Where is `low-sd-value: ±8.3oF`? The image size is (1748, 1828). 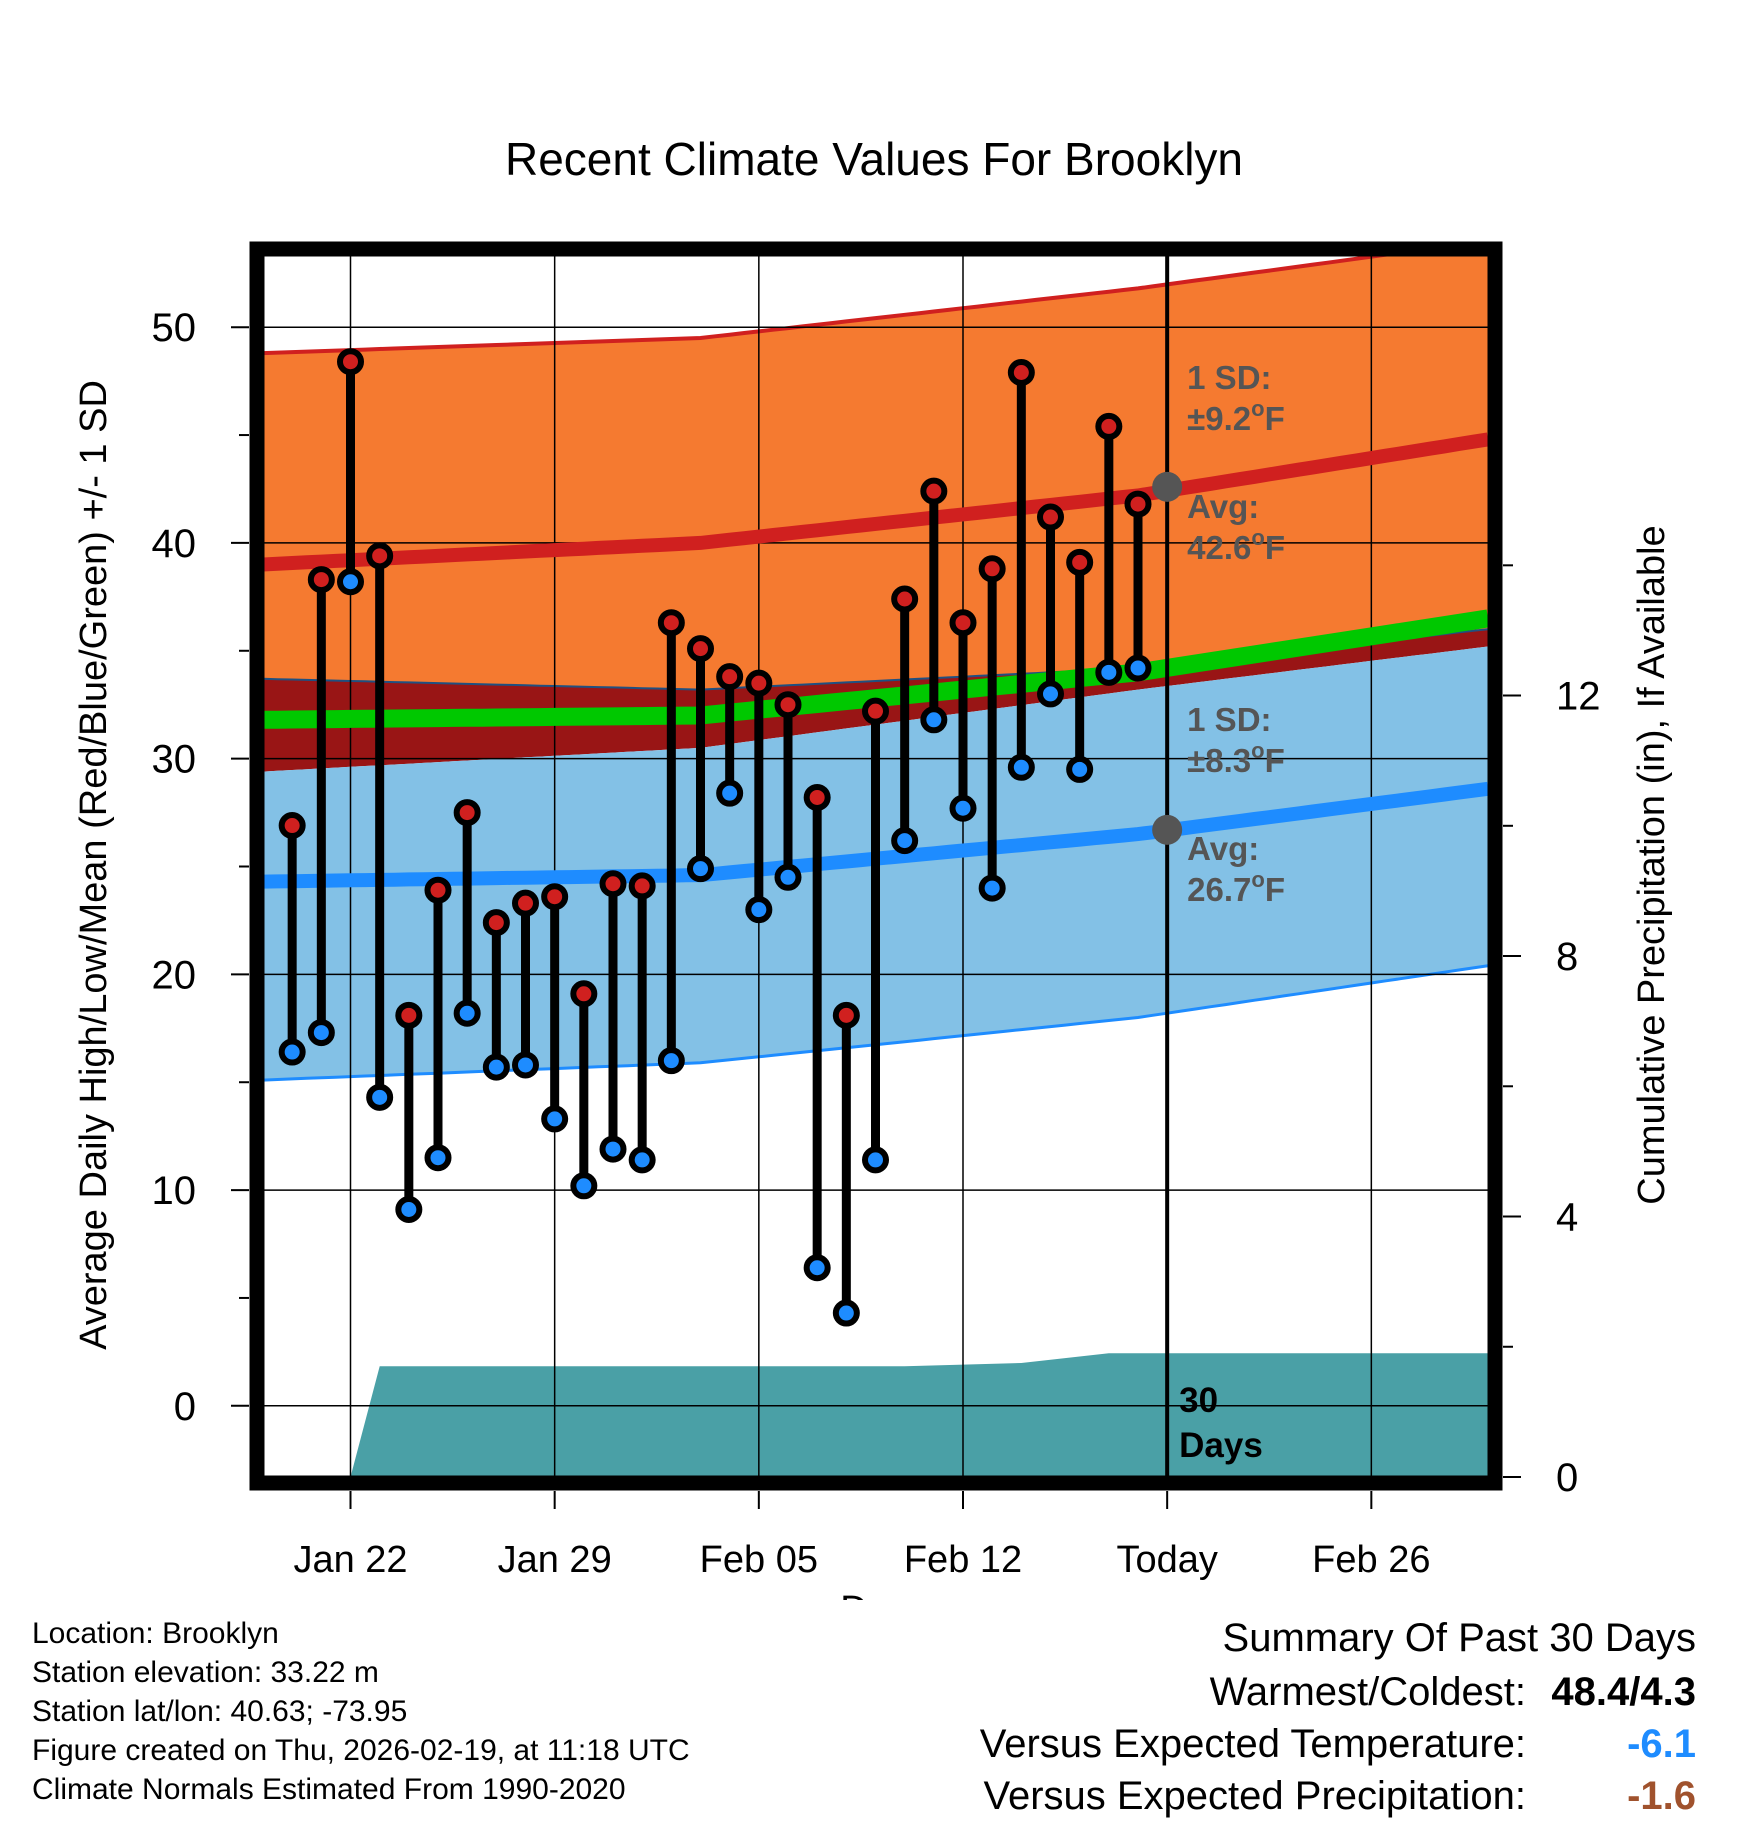
low-sd-value: ±8.3oF is located at coordinates (1236, 758).